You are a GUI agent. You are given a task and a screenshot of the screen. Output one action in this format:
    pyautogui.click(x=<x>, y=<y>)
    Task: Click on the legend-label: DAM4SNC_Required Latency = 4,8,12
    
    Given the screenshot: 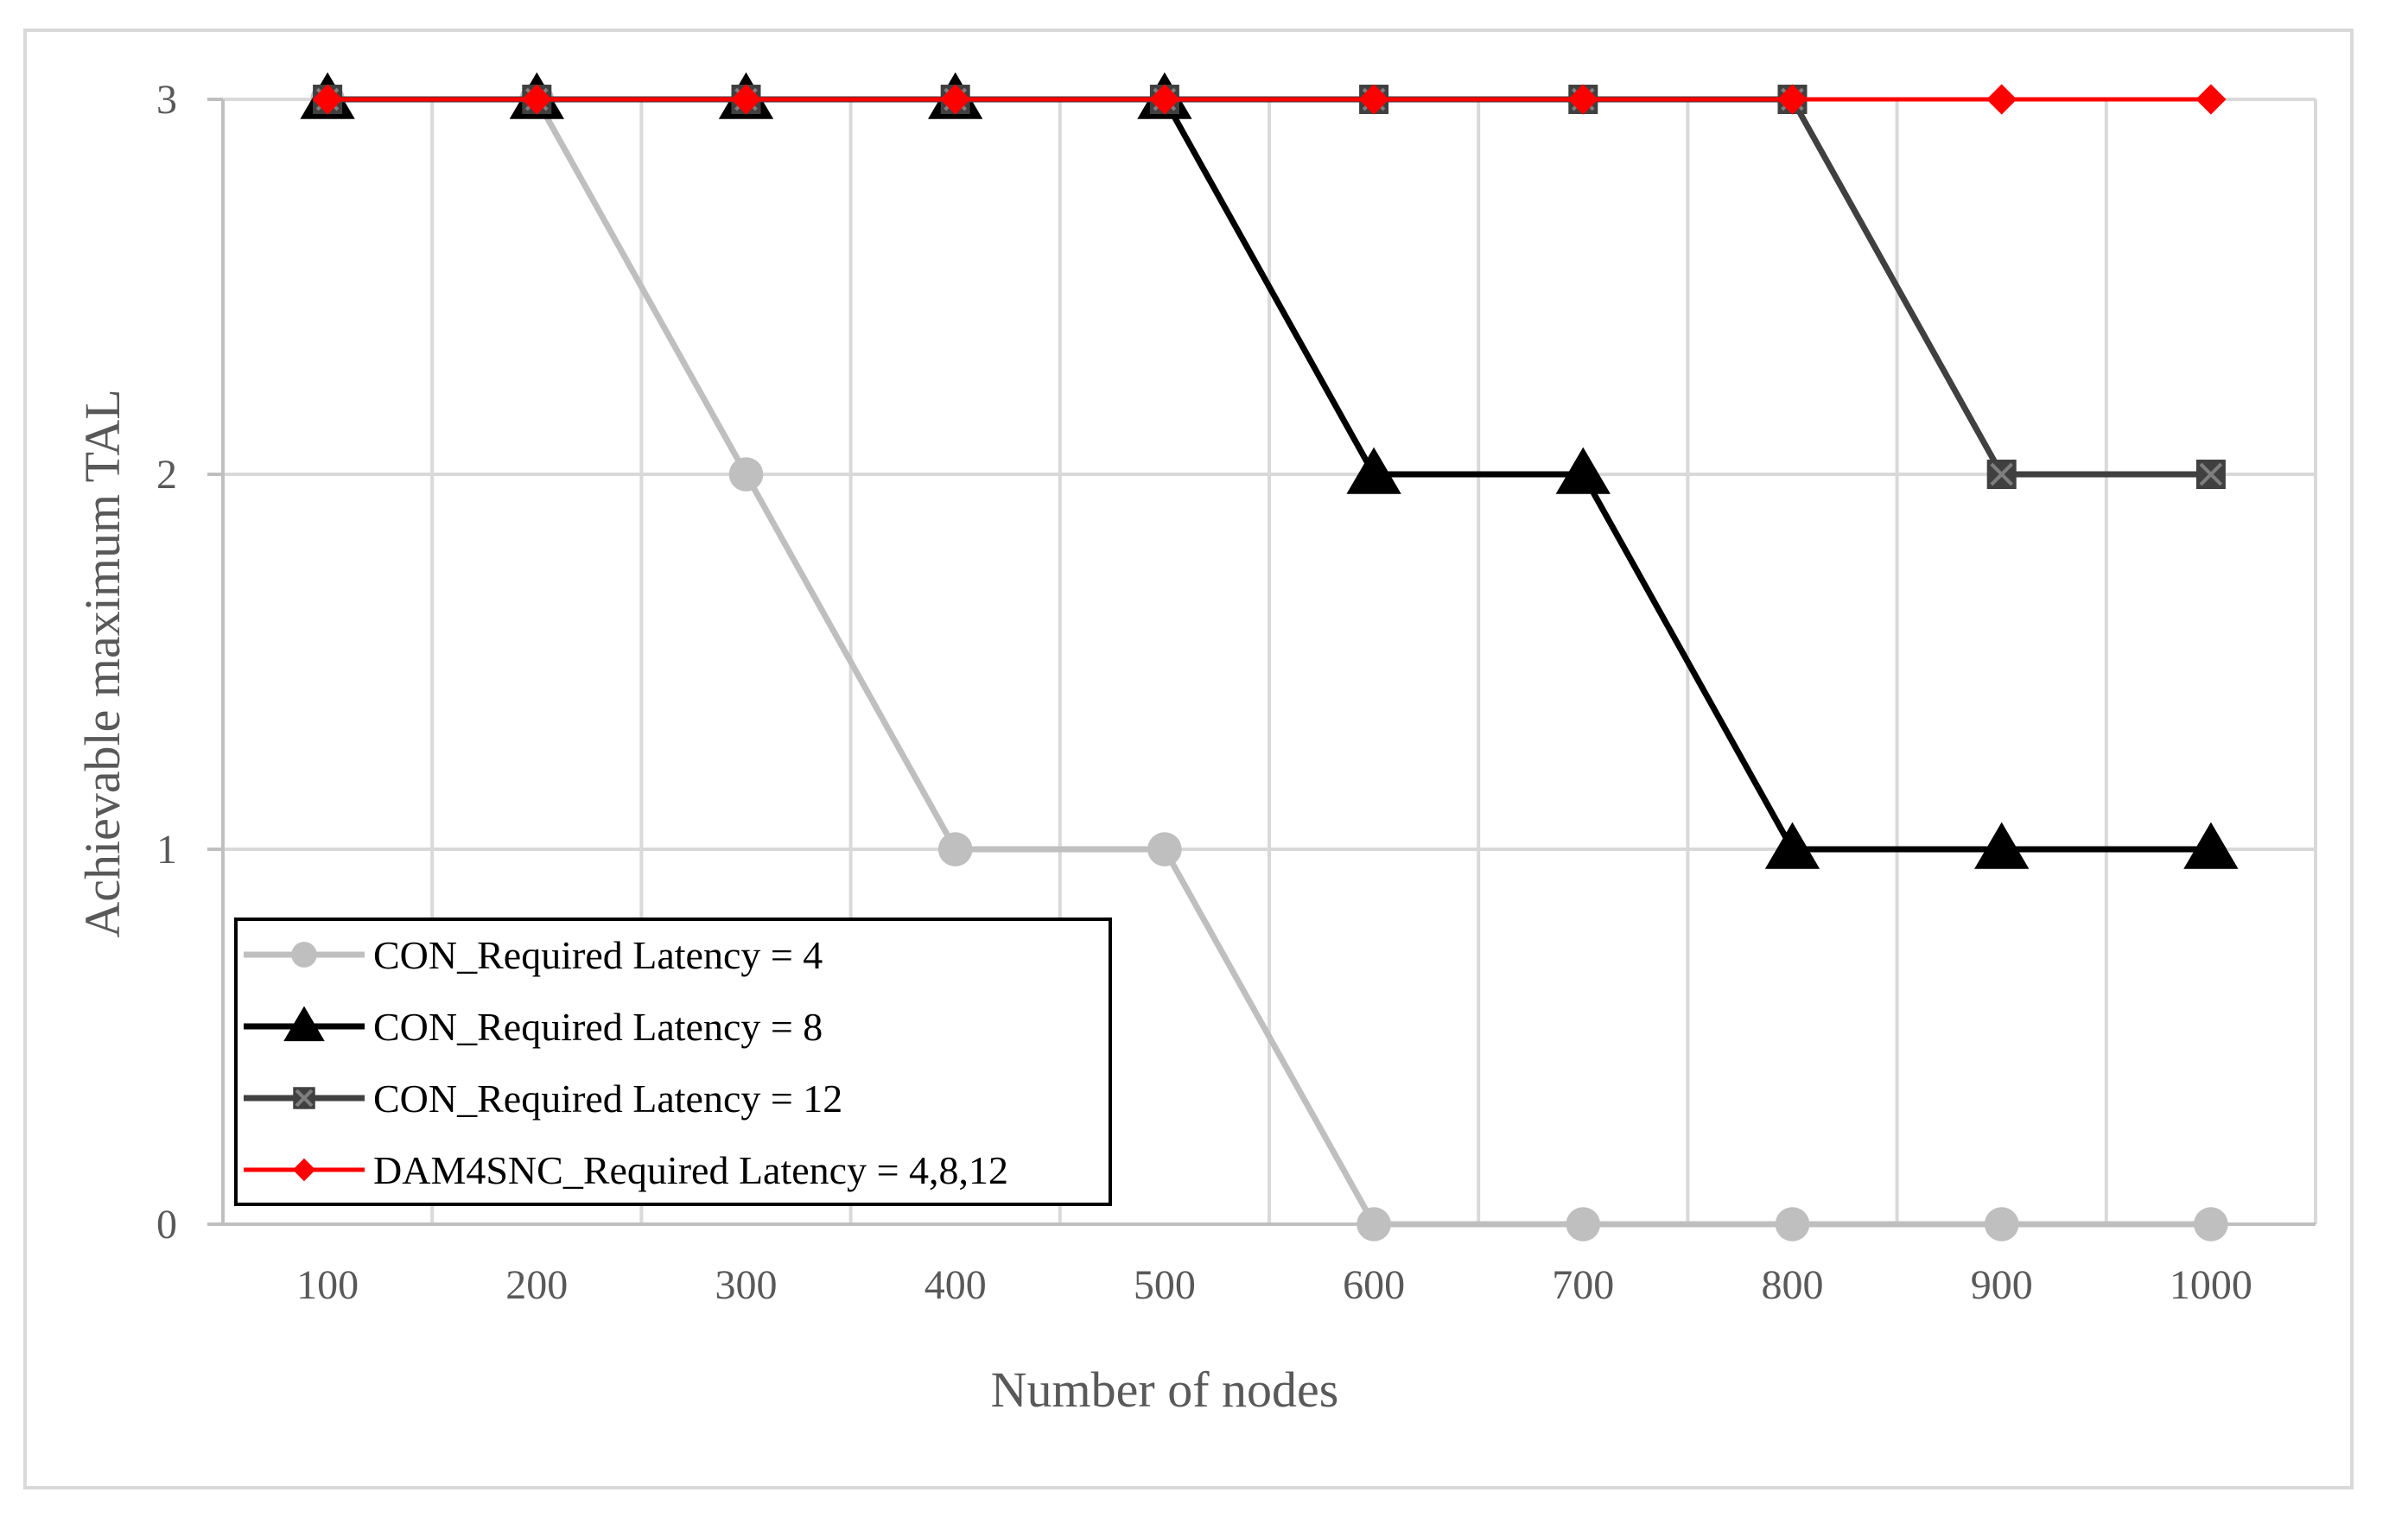 What is the action you would take?
    pyautogui.click(x=690, y=1170)
    